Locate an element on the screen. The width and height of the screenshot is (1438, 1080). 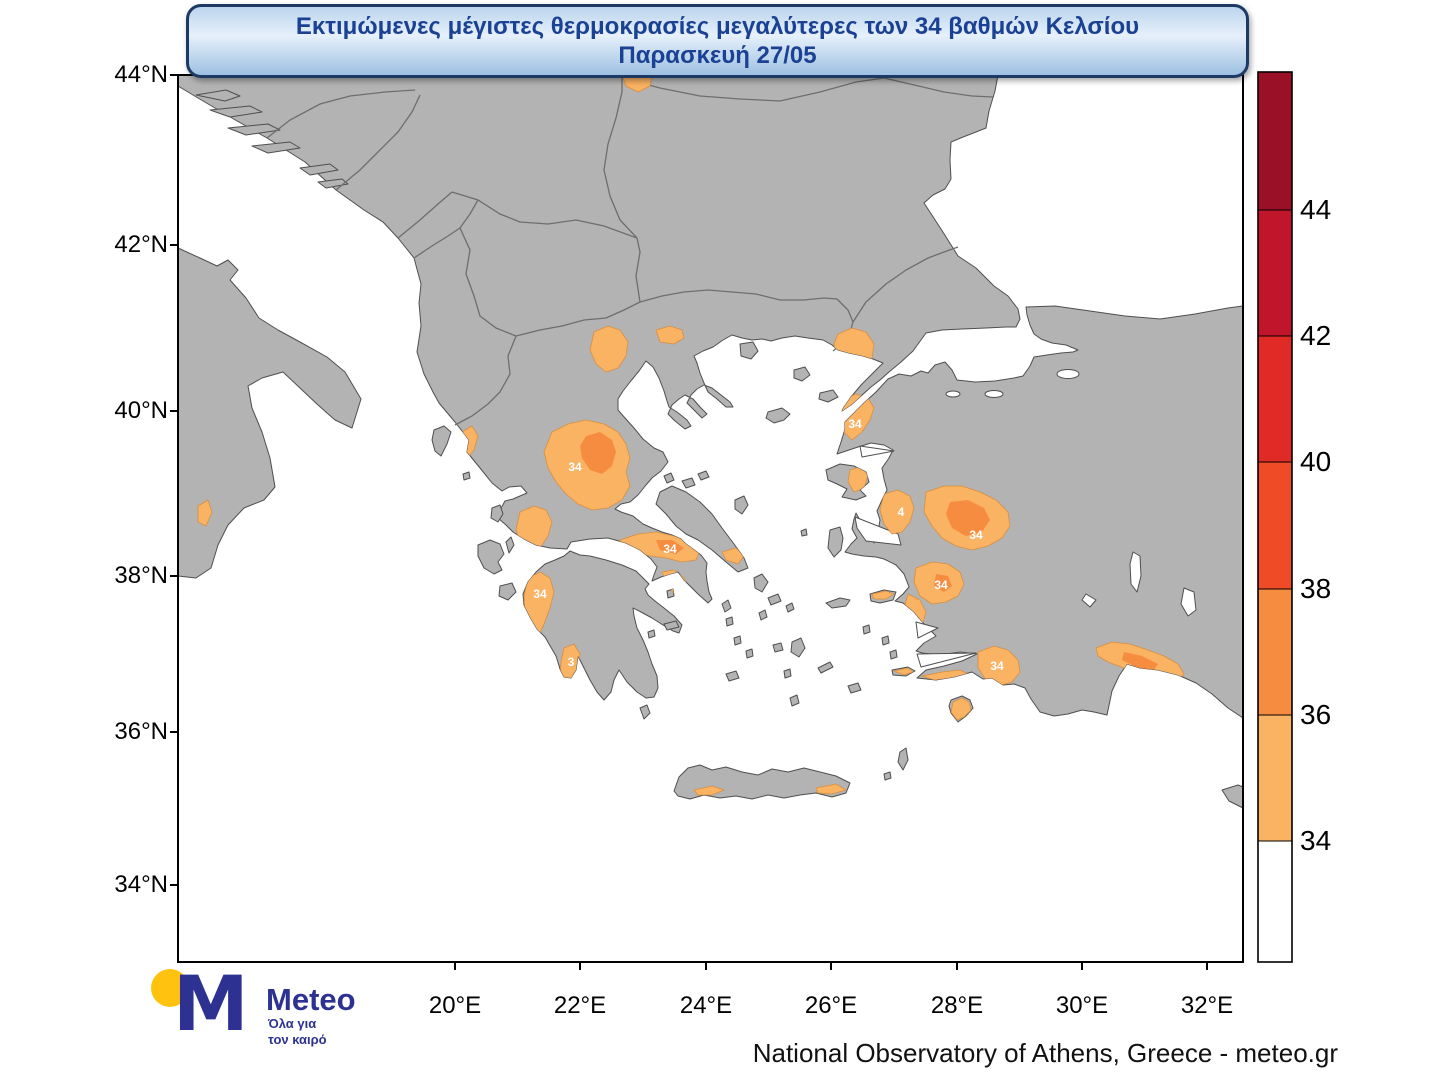
lon-tick-label: 32°E is located at coordinates (1207, 1005).